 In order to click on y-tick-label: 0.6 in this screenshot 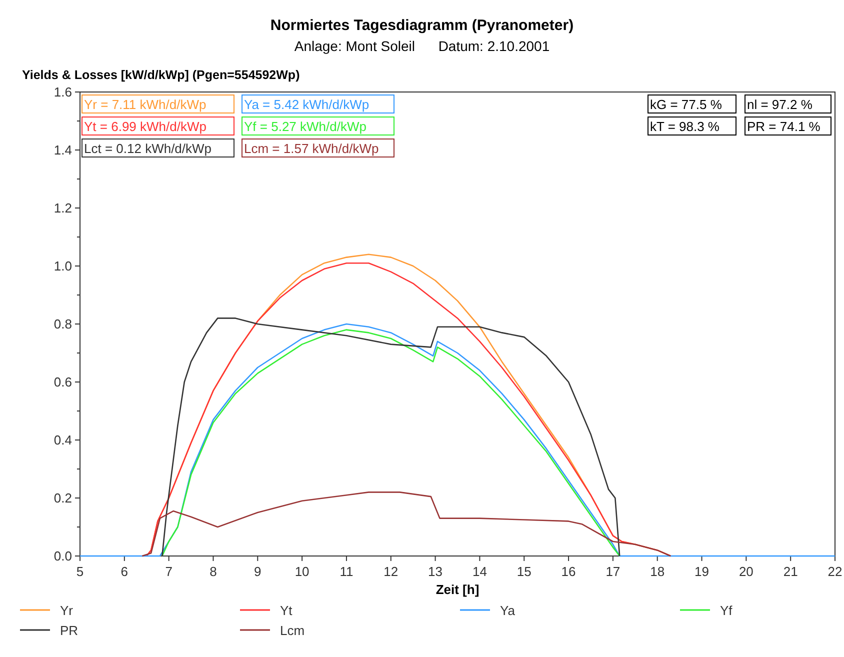, I will do `click(63, 382)`.